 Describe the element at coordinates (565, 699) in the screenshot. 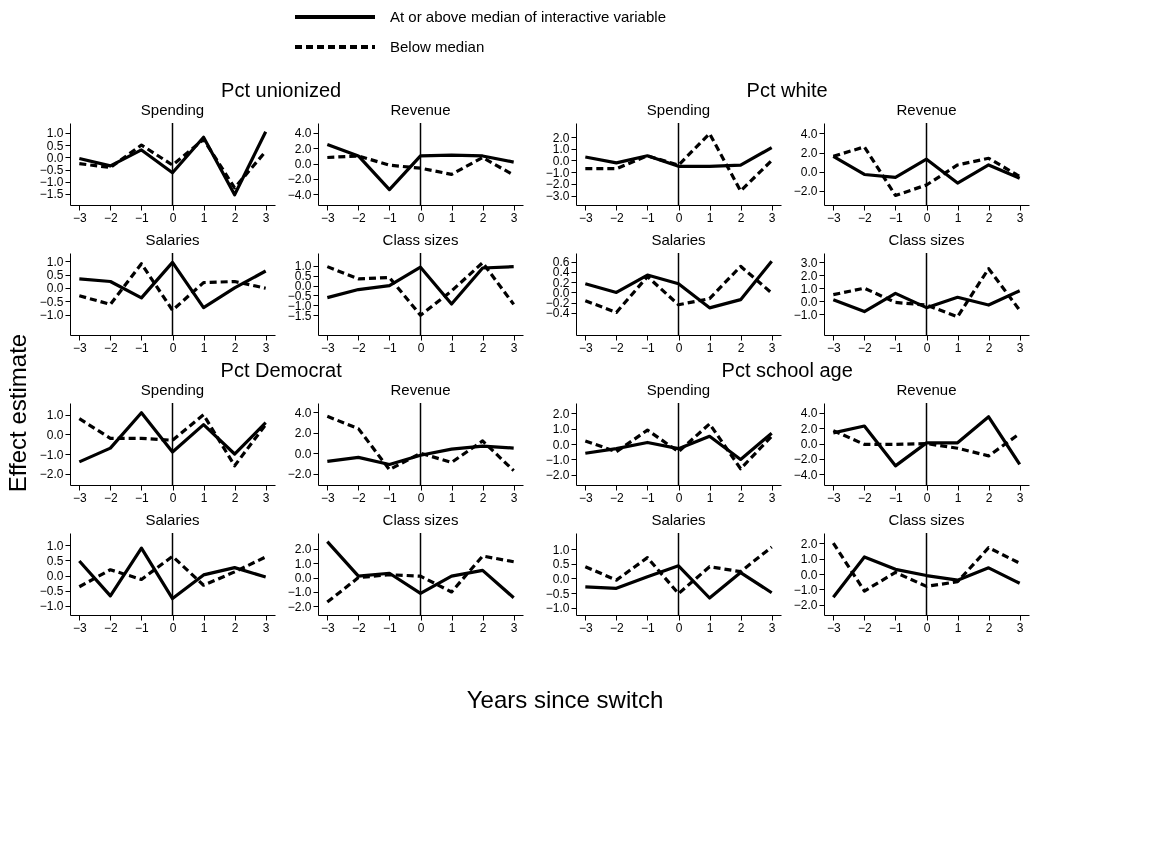

I see `x-axis-title: Years since switch` at that location.